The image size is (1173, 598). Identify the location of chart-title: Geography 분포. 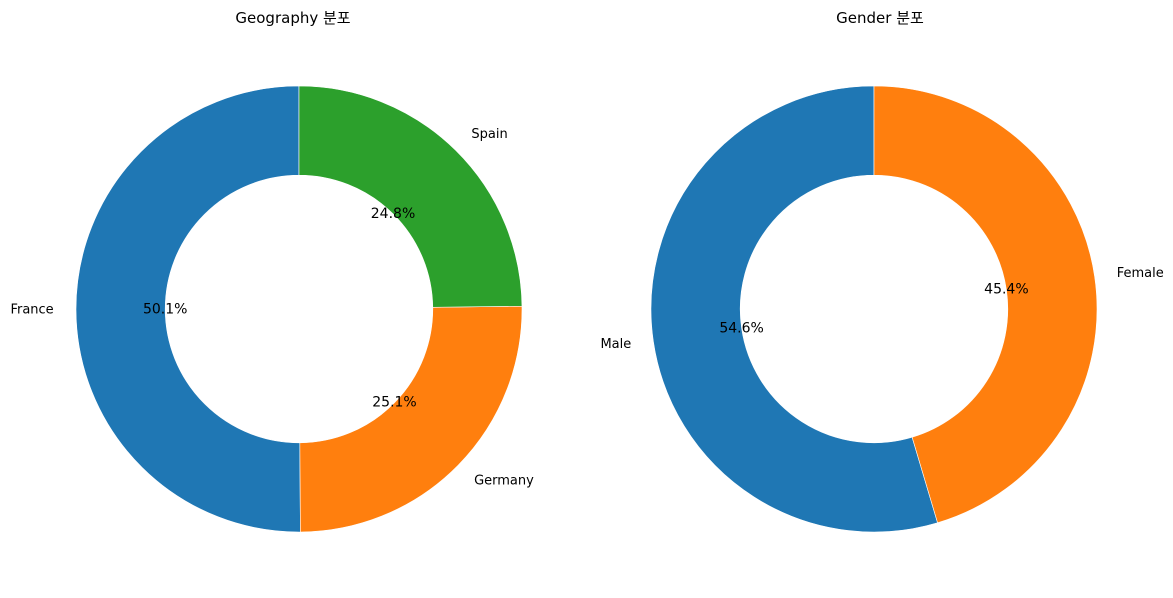
(293, 18).